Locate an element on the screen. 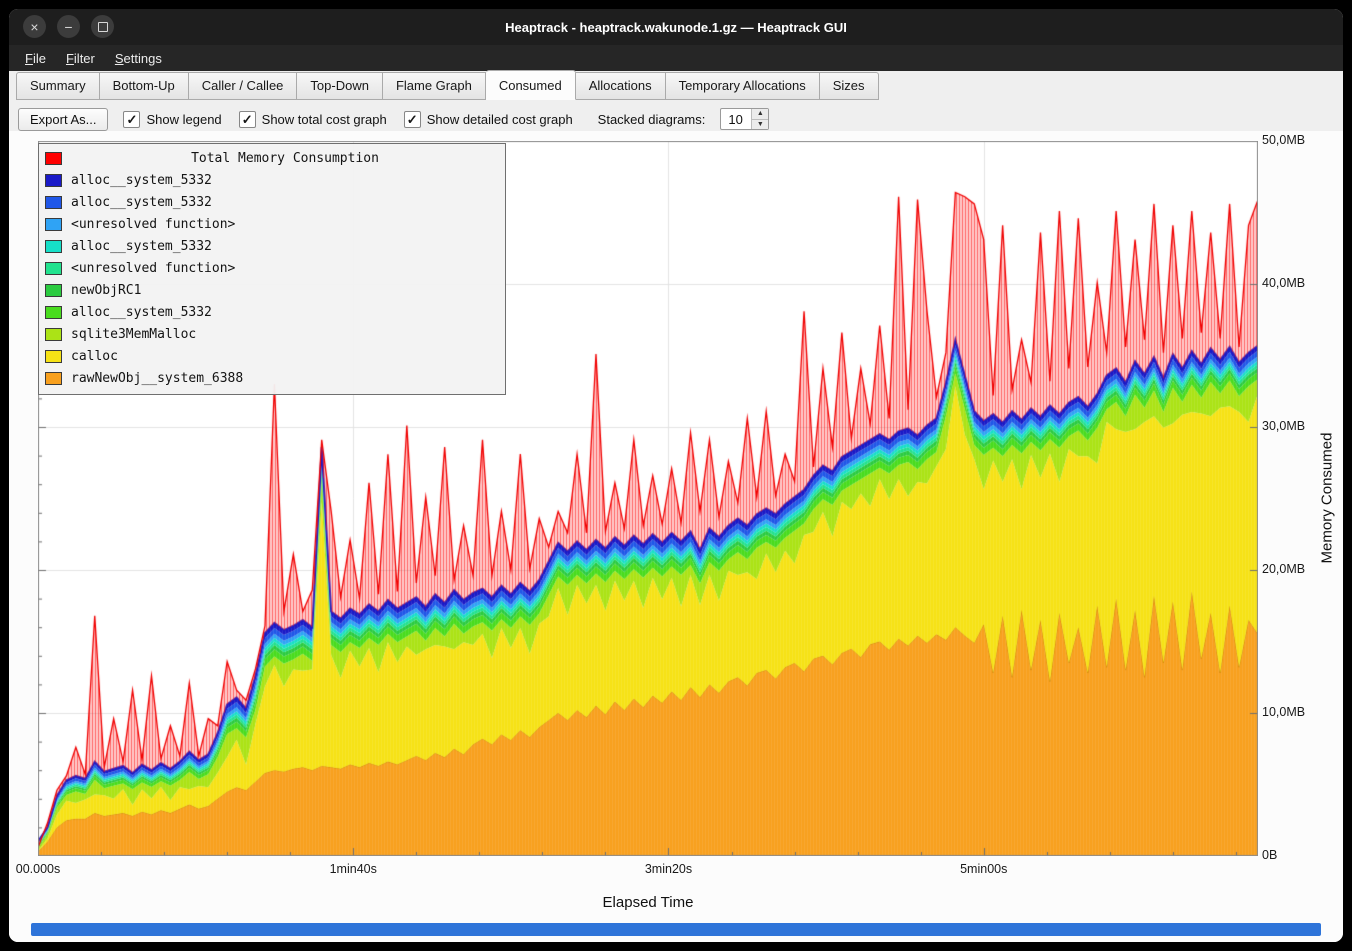  spinner-buttons: ▲ ▼ is located at coordinates (760, 119).